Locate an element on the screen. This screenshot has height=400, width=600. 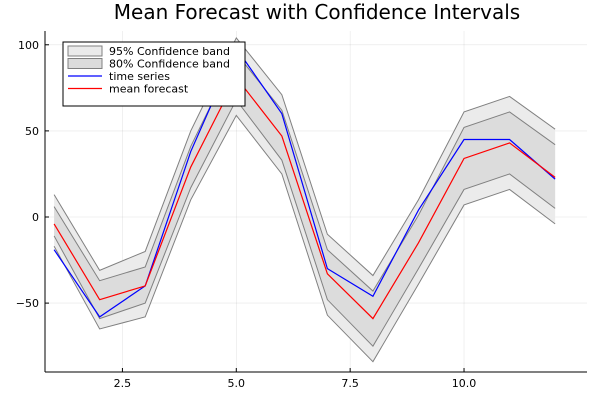
chart-title: Mean Forecast with Confidence Intervals is located at coordinates (317, 12).